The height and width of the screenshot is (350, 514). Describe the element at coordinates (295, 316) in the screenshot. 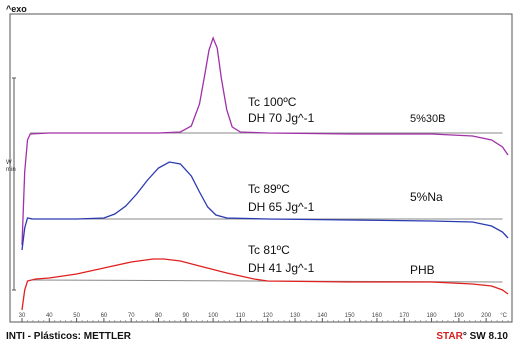

I see `x-tick-label-130: 130` at that location.